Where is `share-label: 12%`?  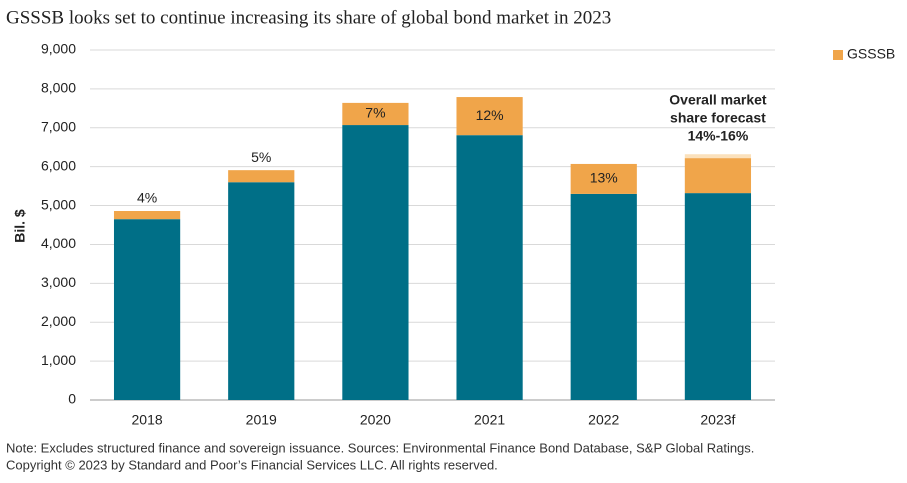 share-label: 12% is located at coordinates (490, 115).